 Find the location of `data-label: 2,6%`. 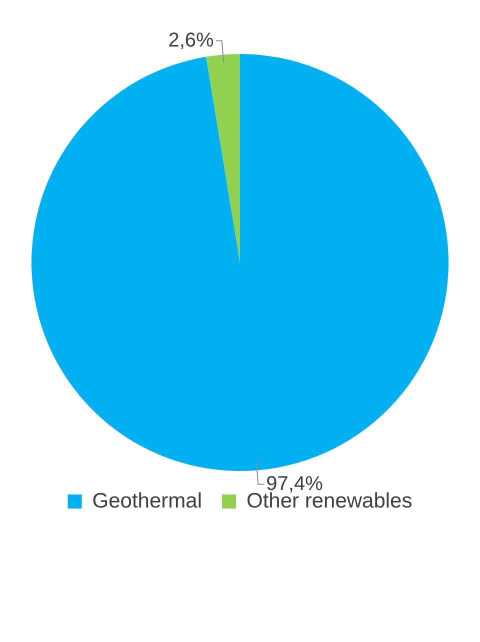

data-label: 2,6% is located at coordinates (191, 40).